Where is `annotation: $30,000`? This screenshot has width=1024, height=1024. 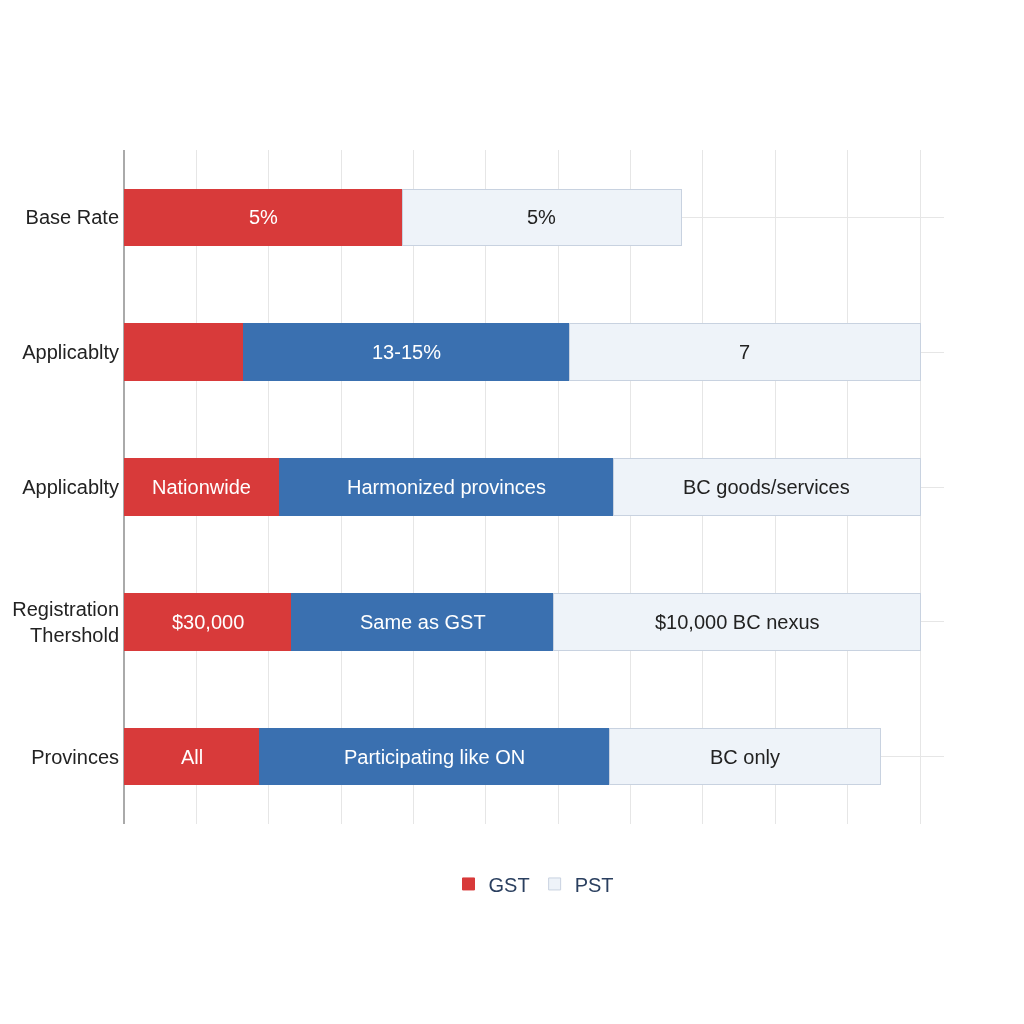
annotation: $30,000 is located at coordinates (208, 622).